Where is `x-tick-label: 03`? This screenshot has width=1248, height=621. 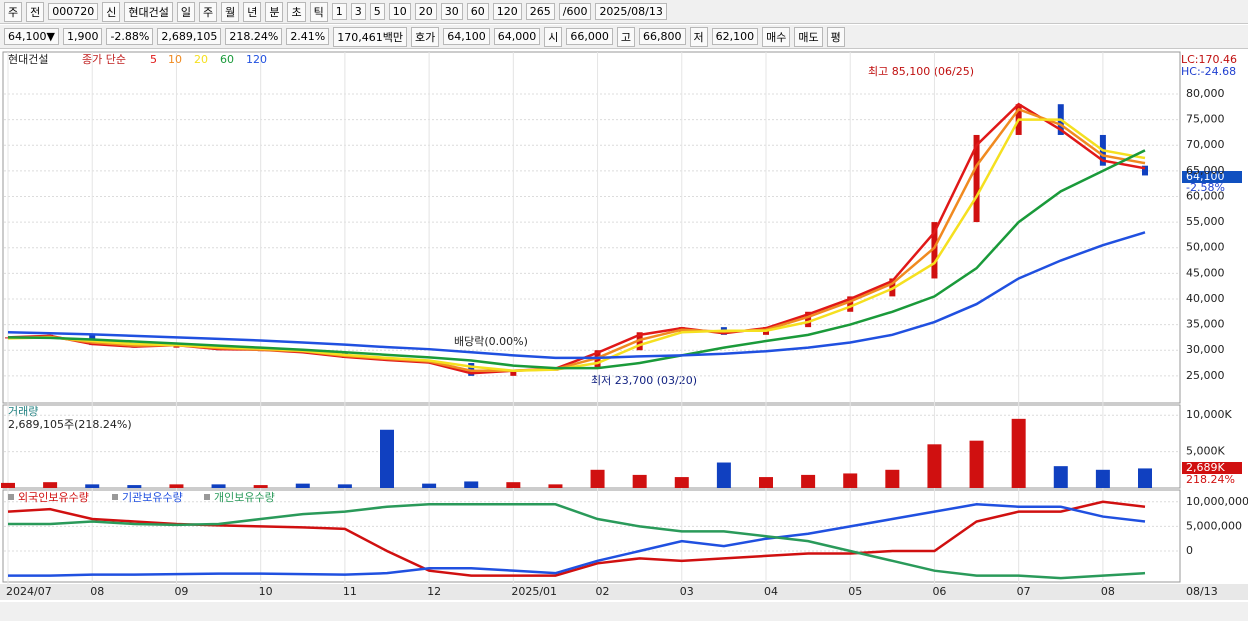 x-tick-label: 03 is located at coordinates (687, 591).